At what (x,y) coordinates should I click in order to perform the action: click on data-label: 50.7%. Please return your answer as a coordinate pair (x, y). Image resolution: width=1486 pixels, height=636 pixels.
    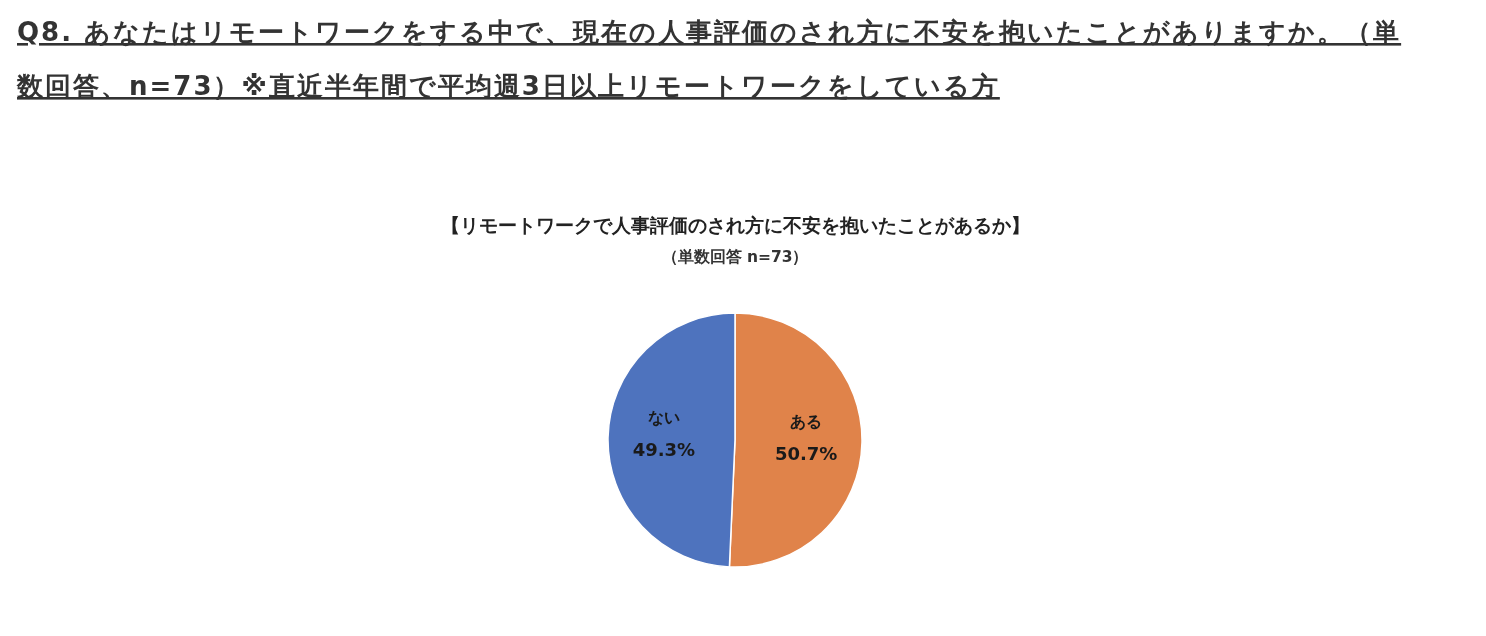
    Looking at the image, I should click on (806, 453).